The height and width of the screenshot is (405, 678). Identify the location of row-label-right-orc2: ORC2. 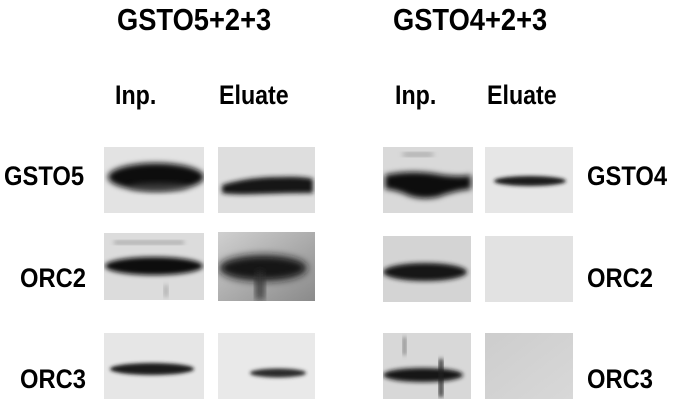
(620, 278).